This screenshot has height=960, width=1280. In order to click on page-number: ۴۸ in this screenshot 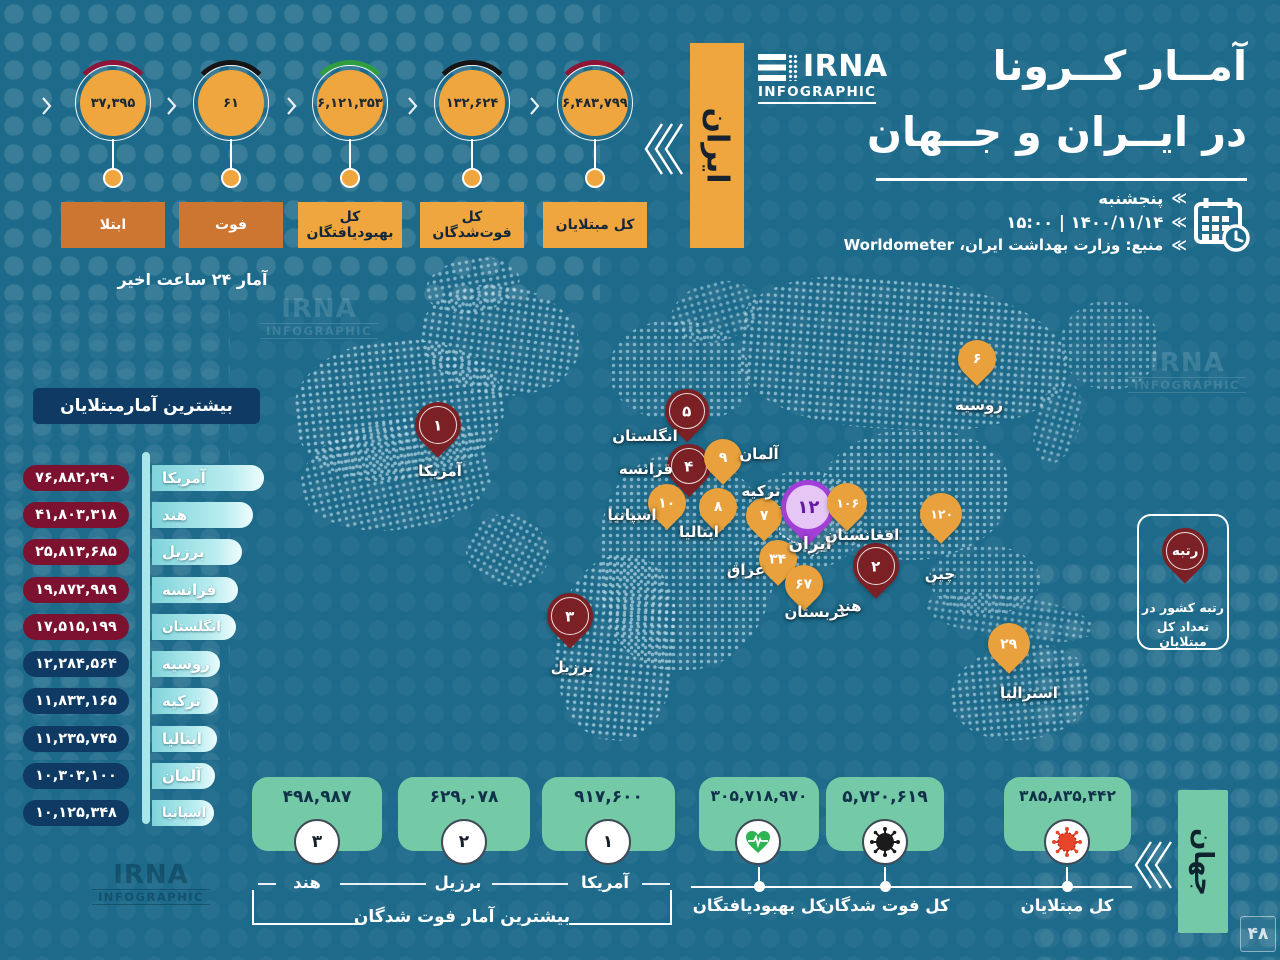, I will do `click(1258, 934)`.